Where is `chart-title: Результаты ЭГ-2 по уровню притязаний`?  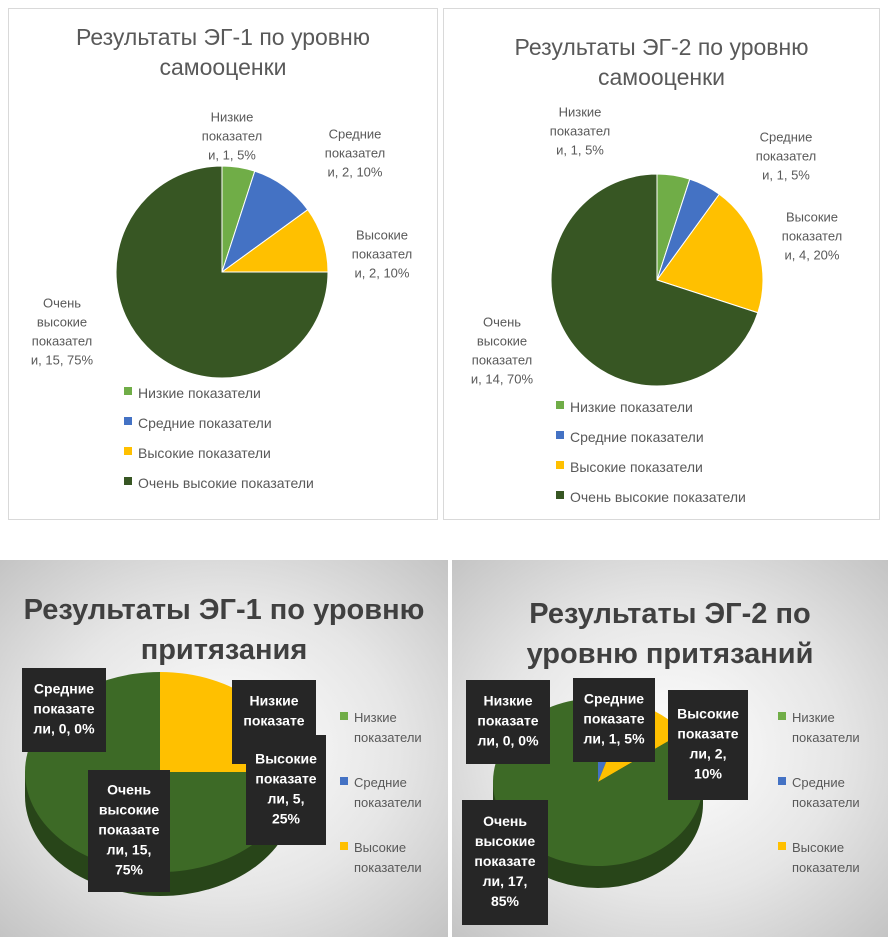
chart-title: Результаты ЭГ-2 по уровню притязаний is located at coordinates (670, 634).